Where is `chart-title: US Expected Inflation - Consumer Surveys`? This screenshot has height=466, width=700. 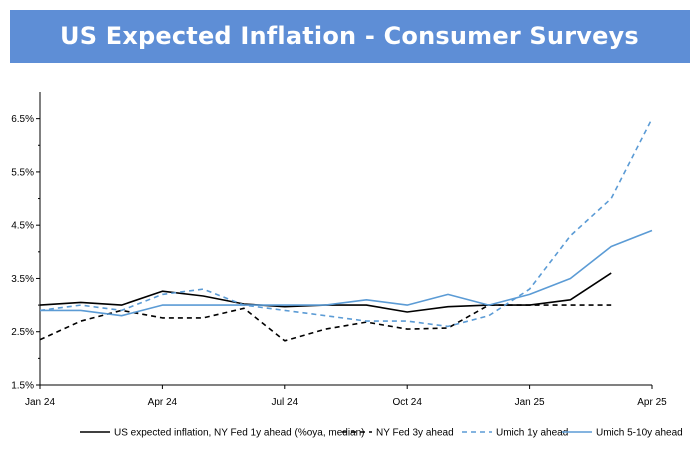
chart-title: US Expected Inflation - Consumer Surveys is located at coordinates (349, 36).